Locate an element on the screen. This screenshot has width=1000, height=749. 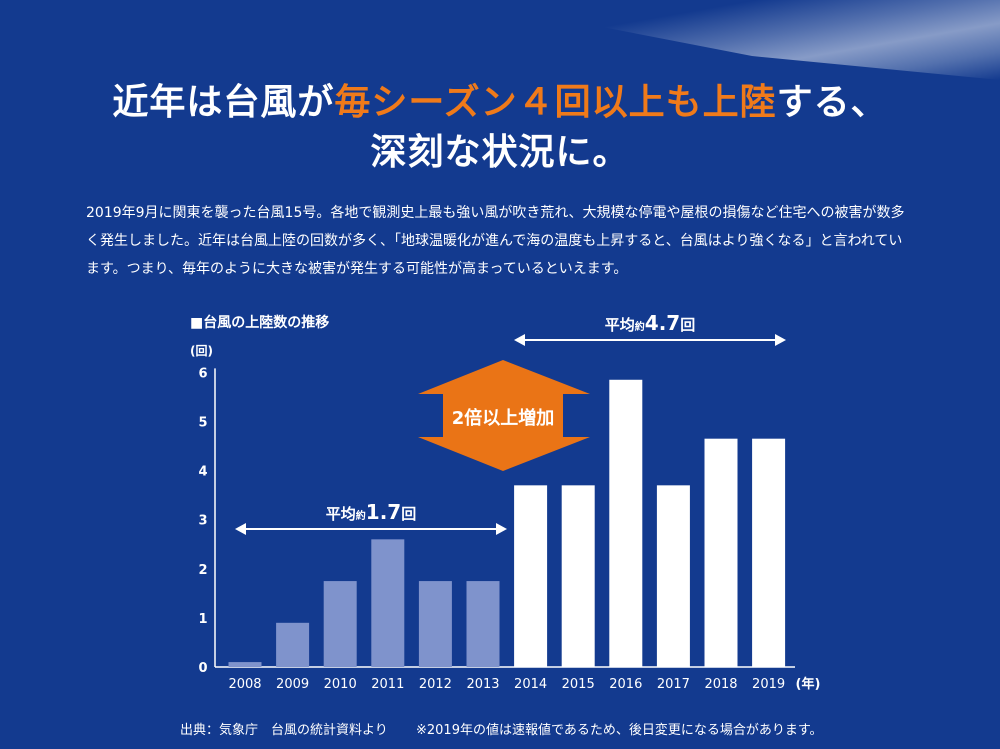
y-axis-unit: (回) is located at coordinates (201, 351).